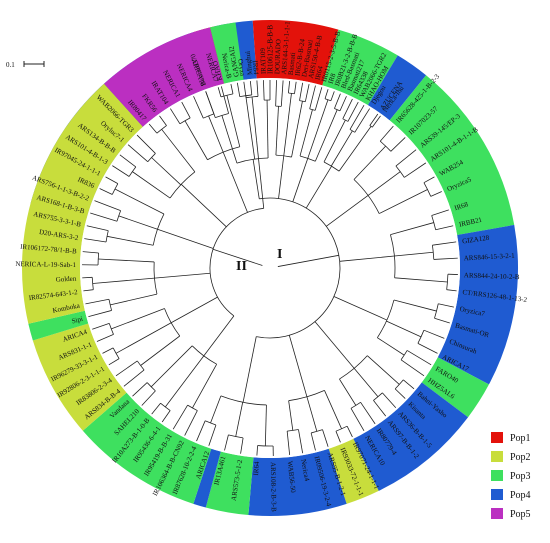 The width and height of the screenshot is (550, 543). What do you see at coordinates (77, 320) in the screenshot?
I see `leaf-label: Sipi` at bounding box center [77, 320].